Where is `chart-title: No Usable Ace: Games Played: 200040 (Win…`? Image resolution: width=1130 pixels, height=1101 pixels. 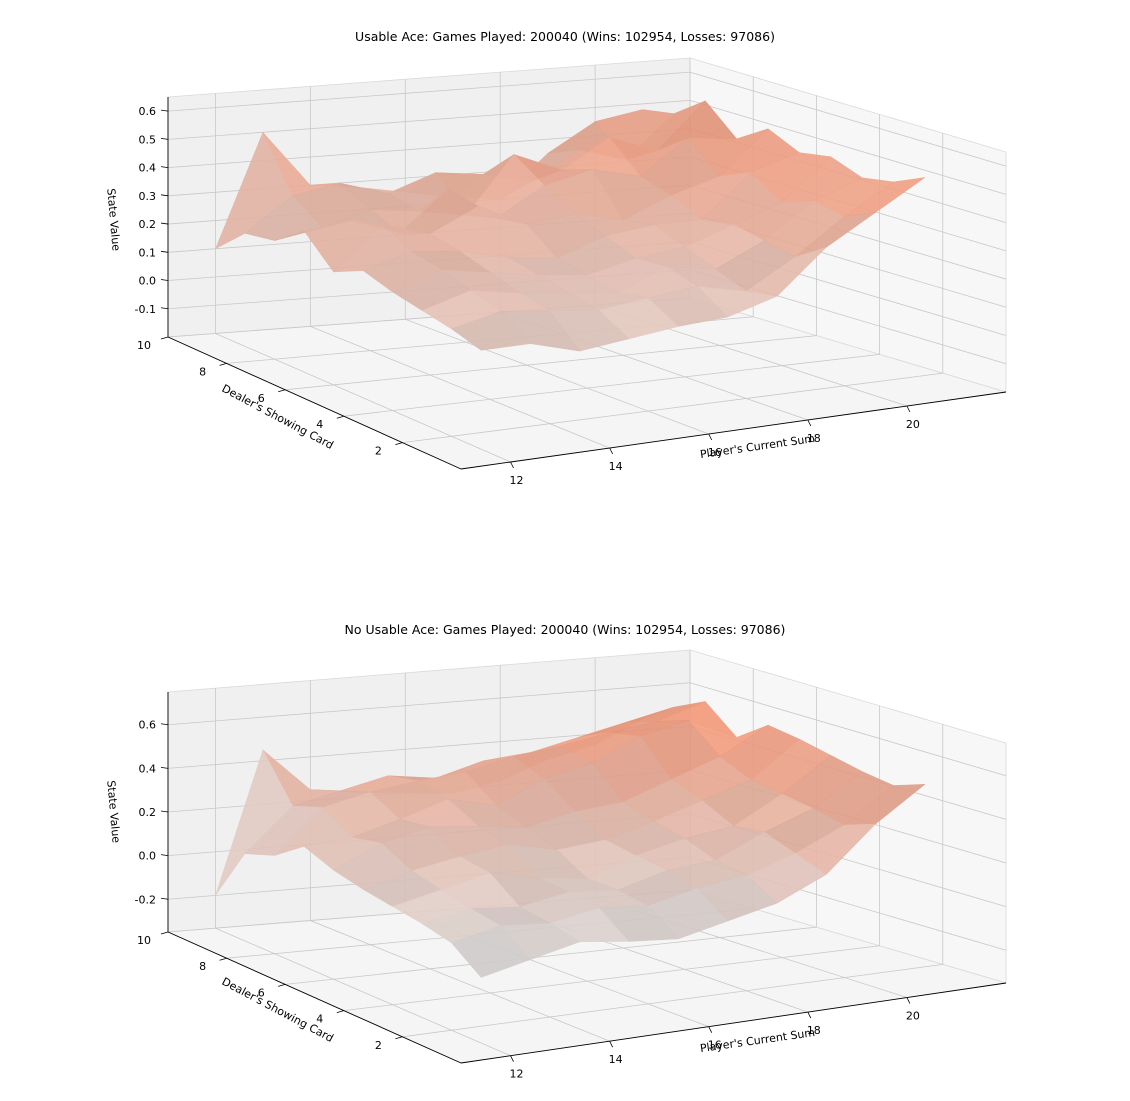
chart-title: No Usable Ace: Games Played: 200040 (Win… is located at coordinates (565, 629).